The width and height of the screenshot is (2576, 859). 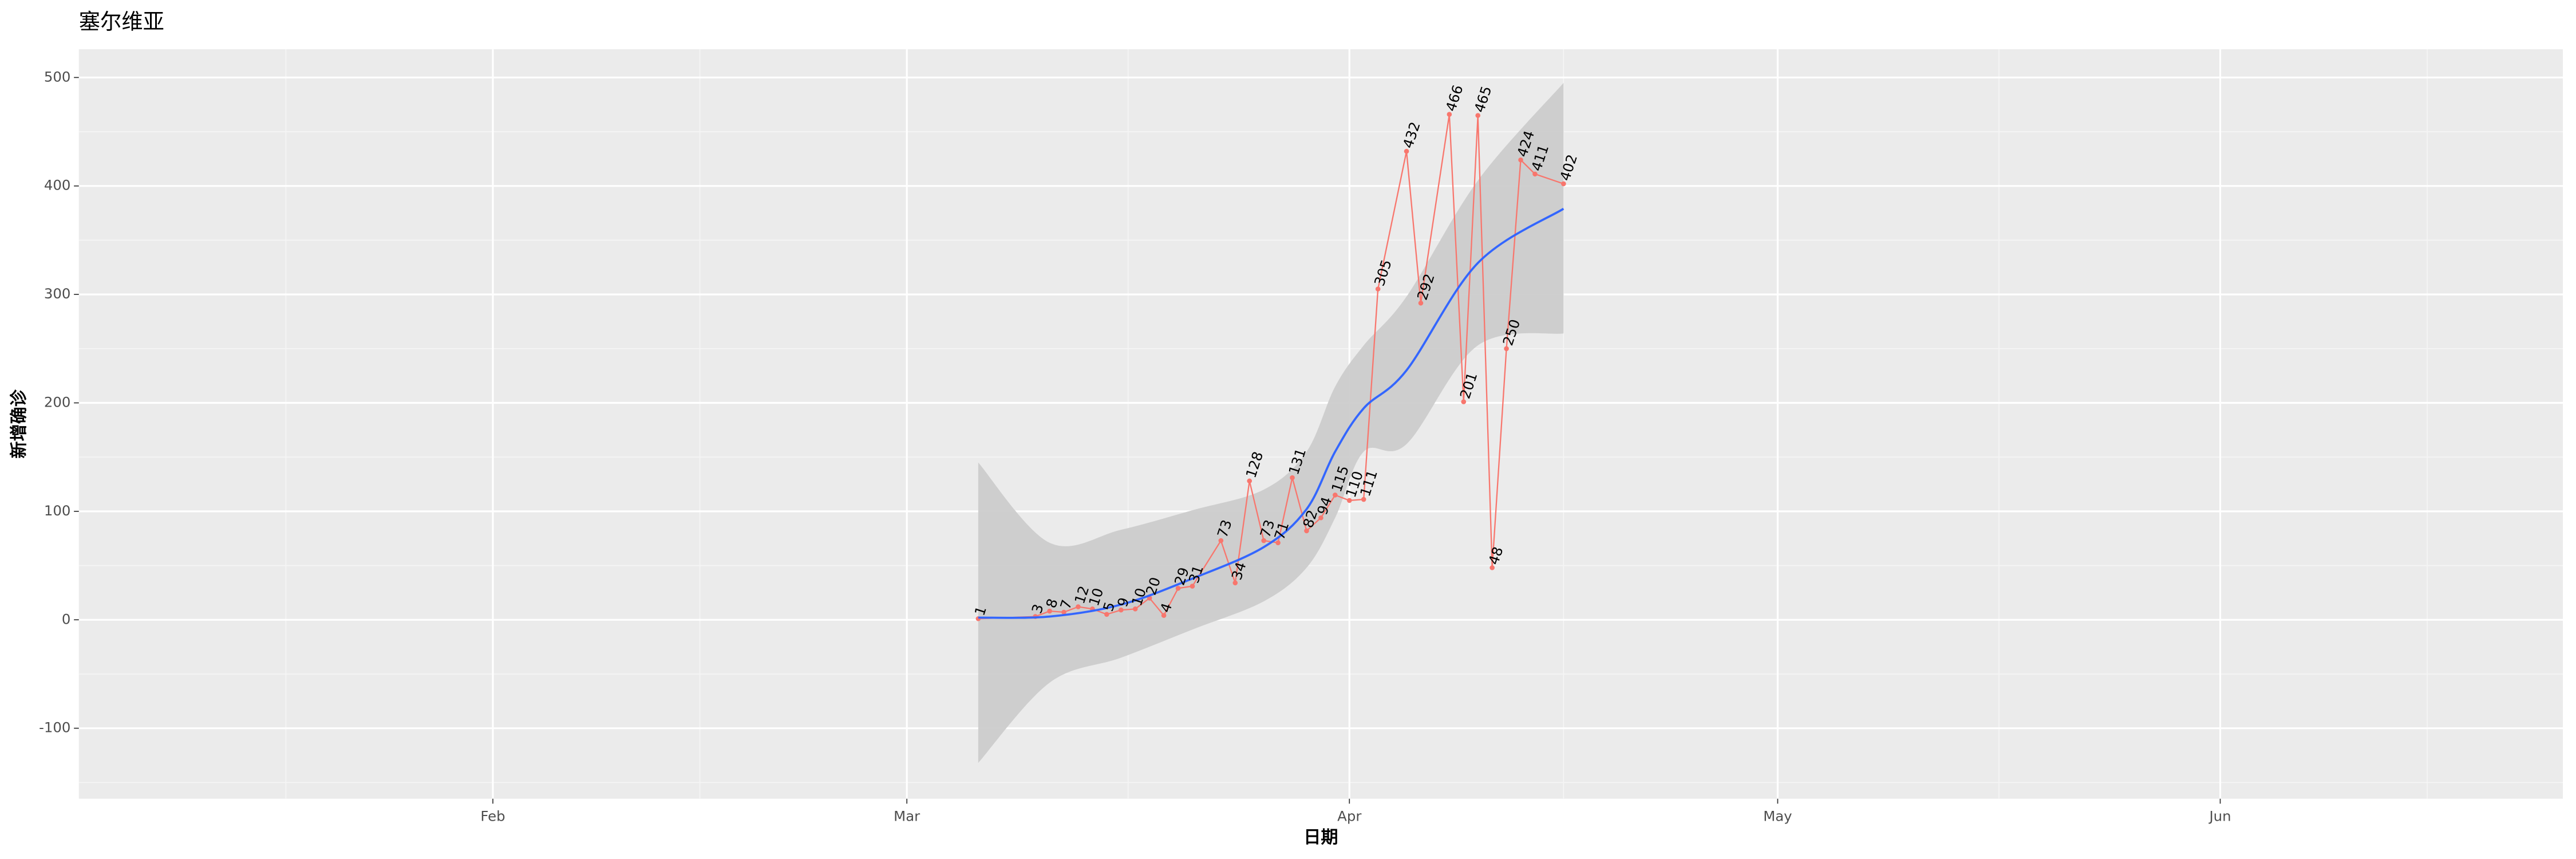 What do you see at coordinates (121, 21) in the screenshot?
I see `chart-title: 塞尔维亚` at bounding box center [121, 21].